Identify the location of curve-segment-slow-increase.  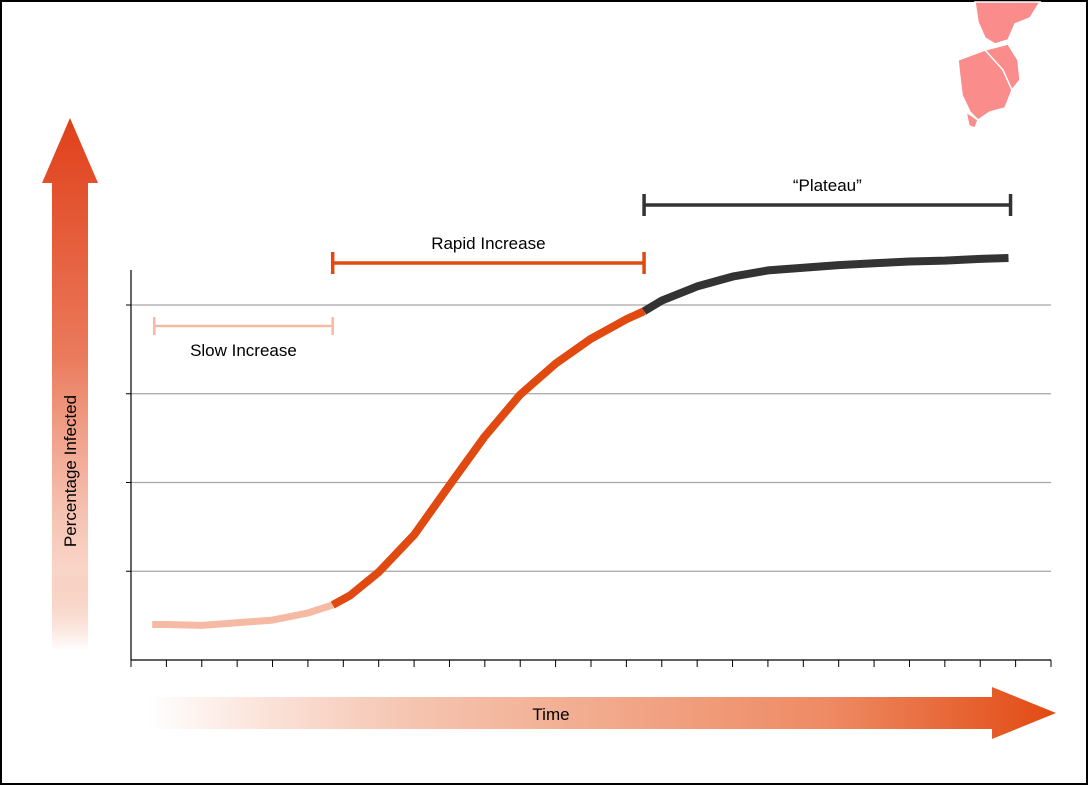
(243, 615).